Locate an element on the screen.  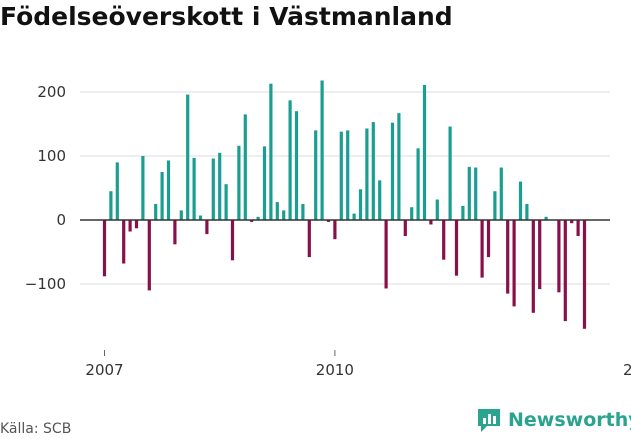
chart-logo-icon is located at coordinates (489, 420).